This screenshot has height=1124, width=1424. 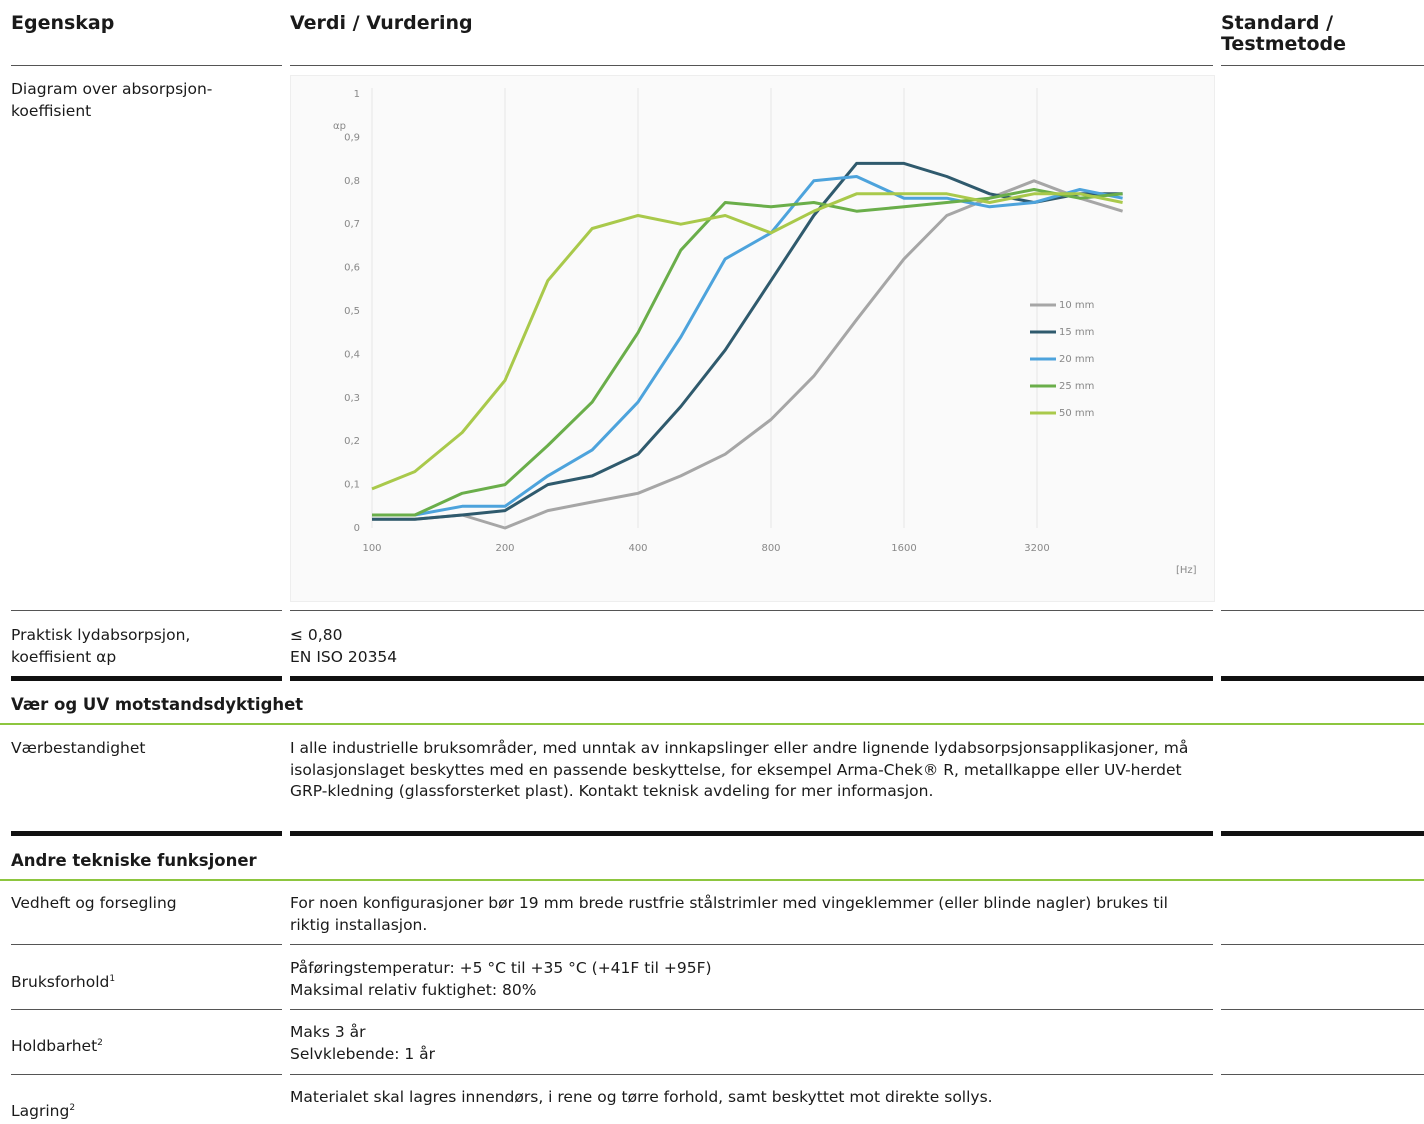 I want to click on section-title: Vær og UV motstandsdyktighet, so click(x=157, y=704).